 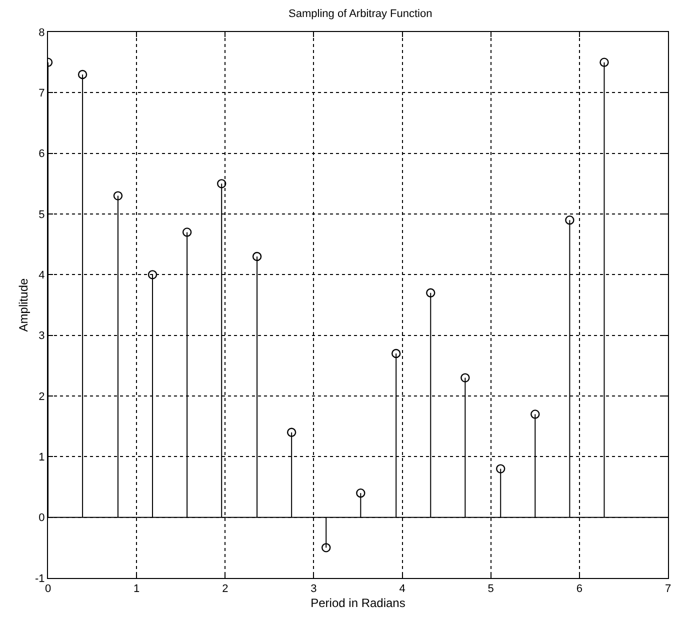 What do you see at coordinates (41, 154) in the screenshot?
I see `y-tick-label: 6` at bounding box center [41, 154].